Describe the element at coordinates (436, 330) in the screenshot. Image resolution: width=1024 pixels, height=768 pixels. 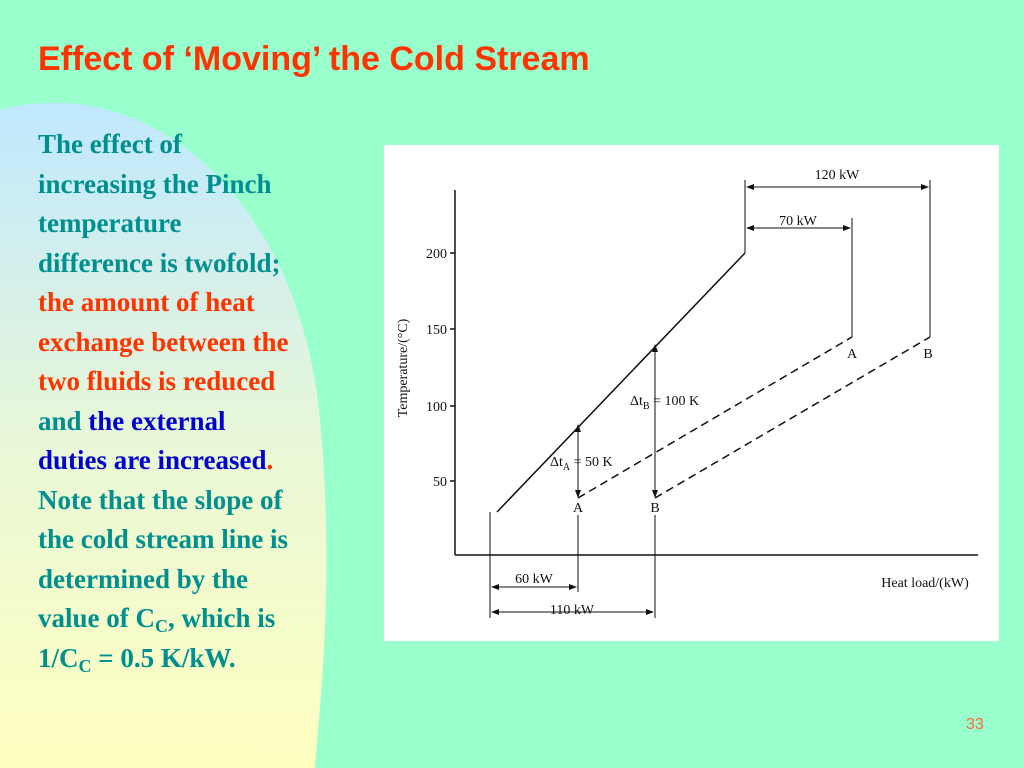
I see `y-tick-label: 150` at that location.